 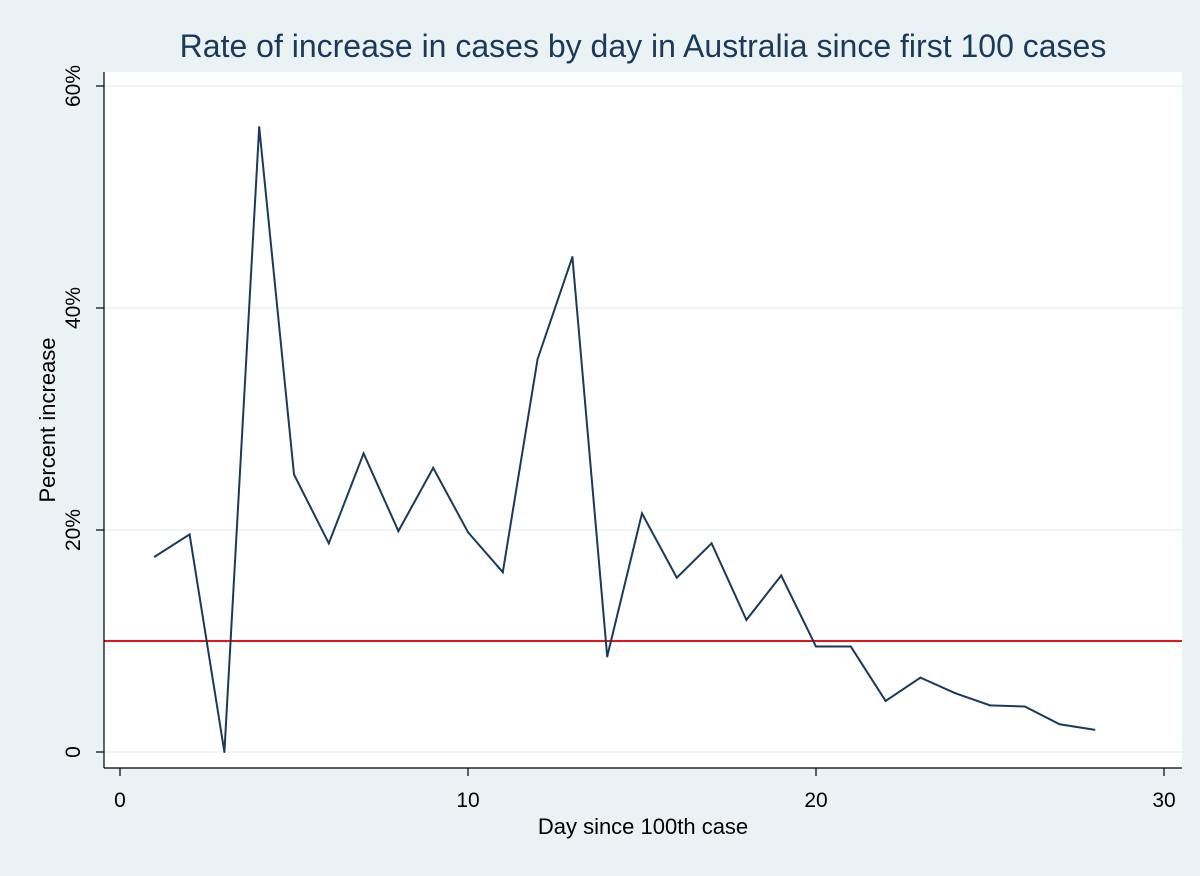 I want to click on x-tick-label: 30, so click(x=1163, y=800).